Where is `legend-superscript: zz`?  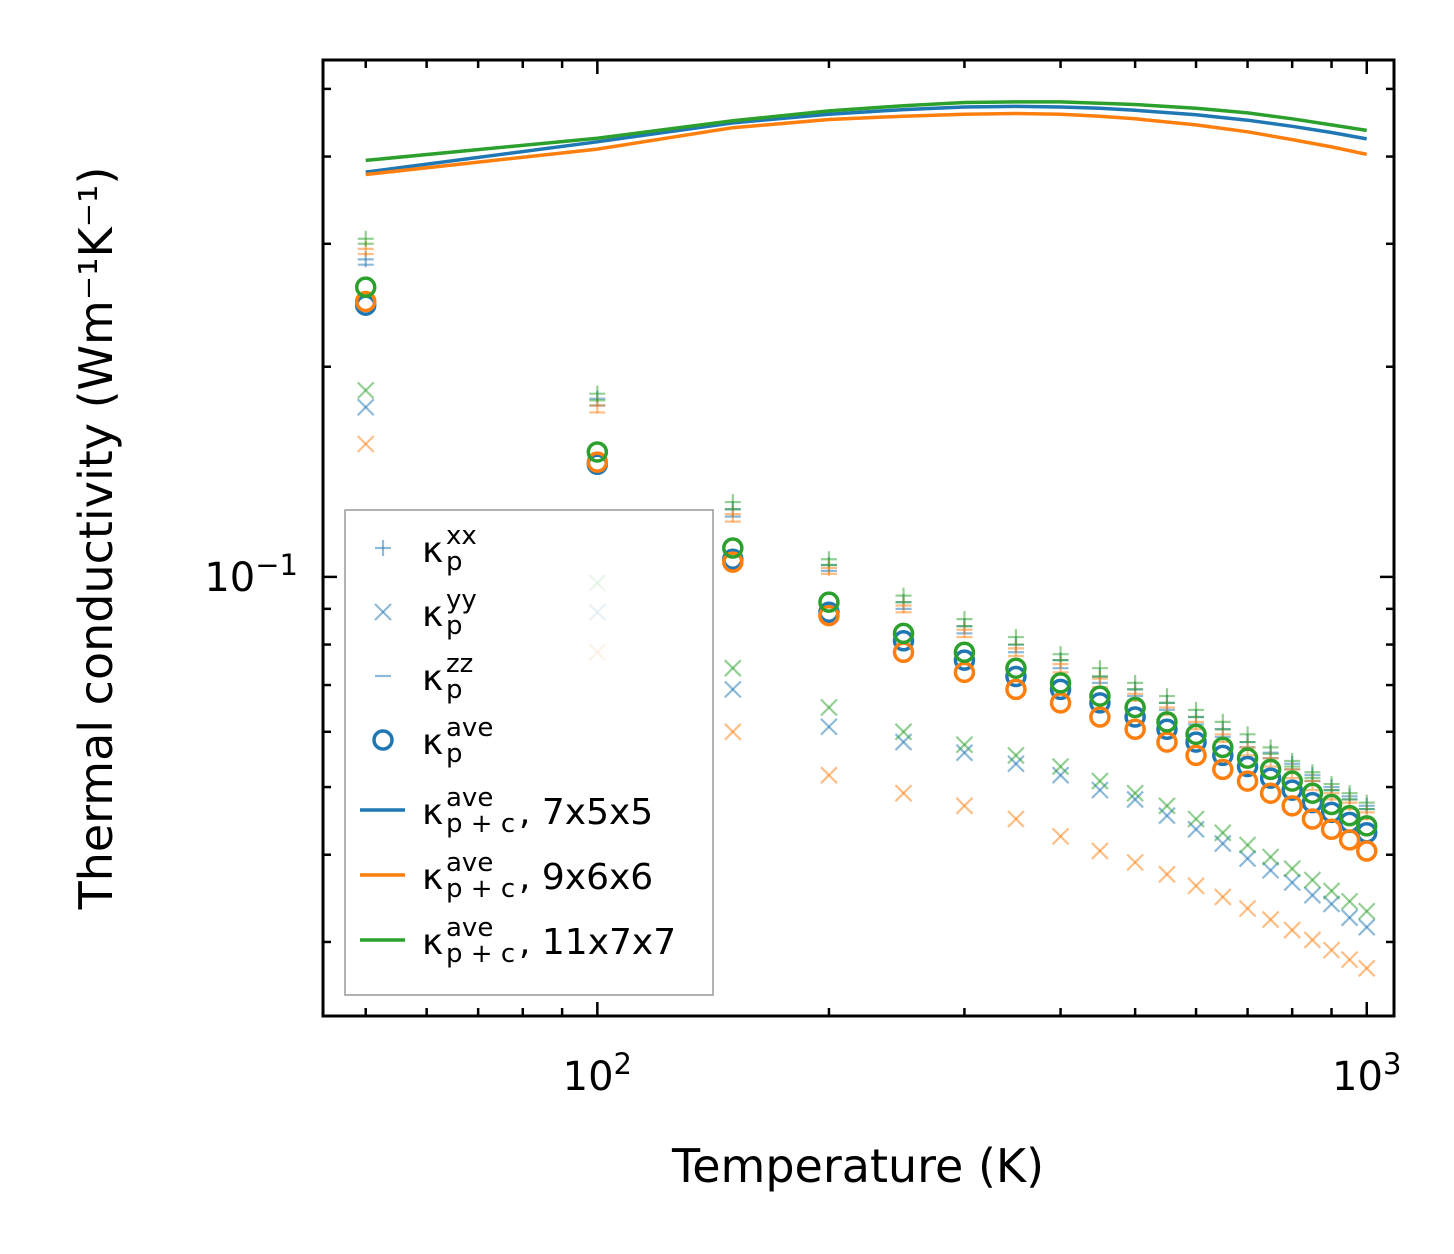 legend-superscript: zz is located at coordinates (459, 664).